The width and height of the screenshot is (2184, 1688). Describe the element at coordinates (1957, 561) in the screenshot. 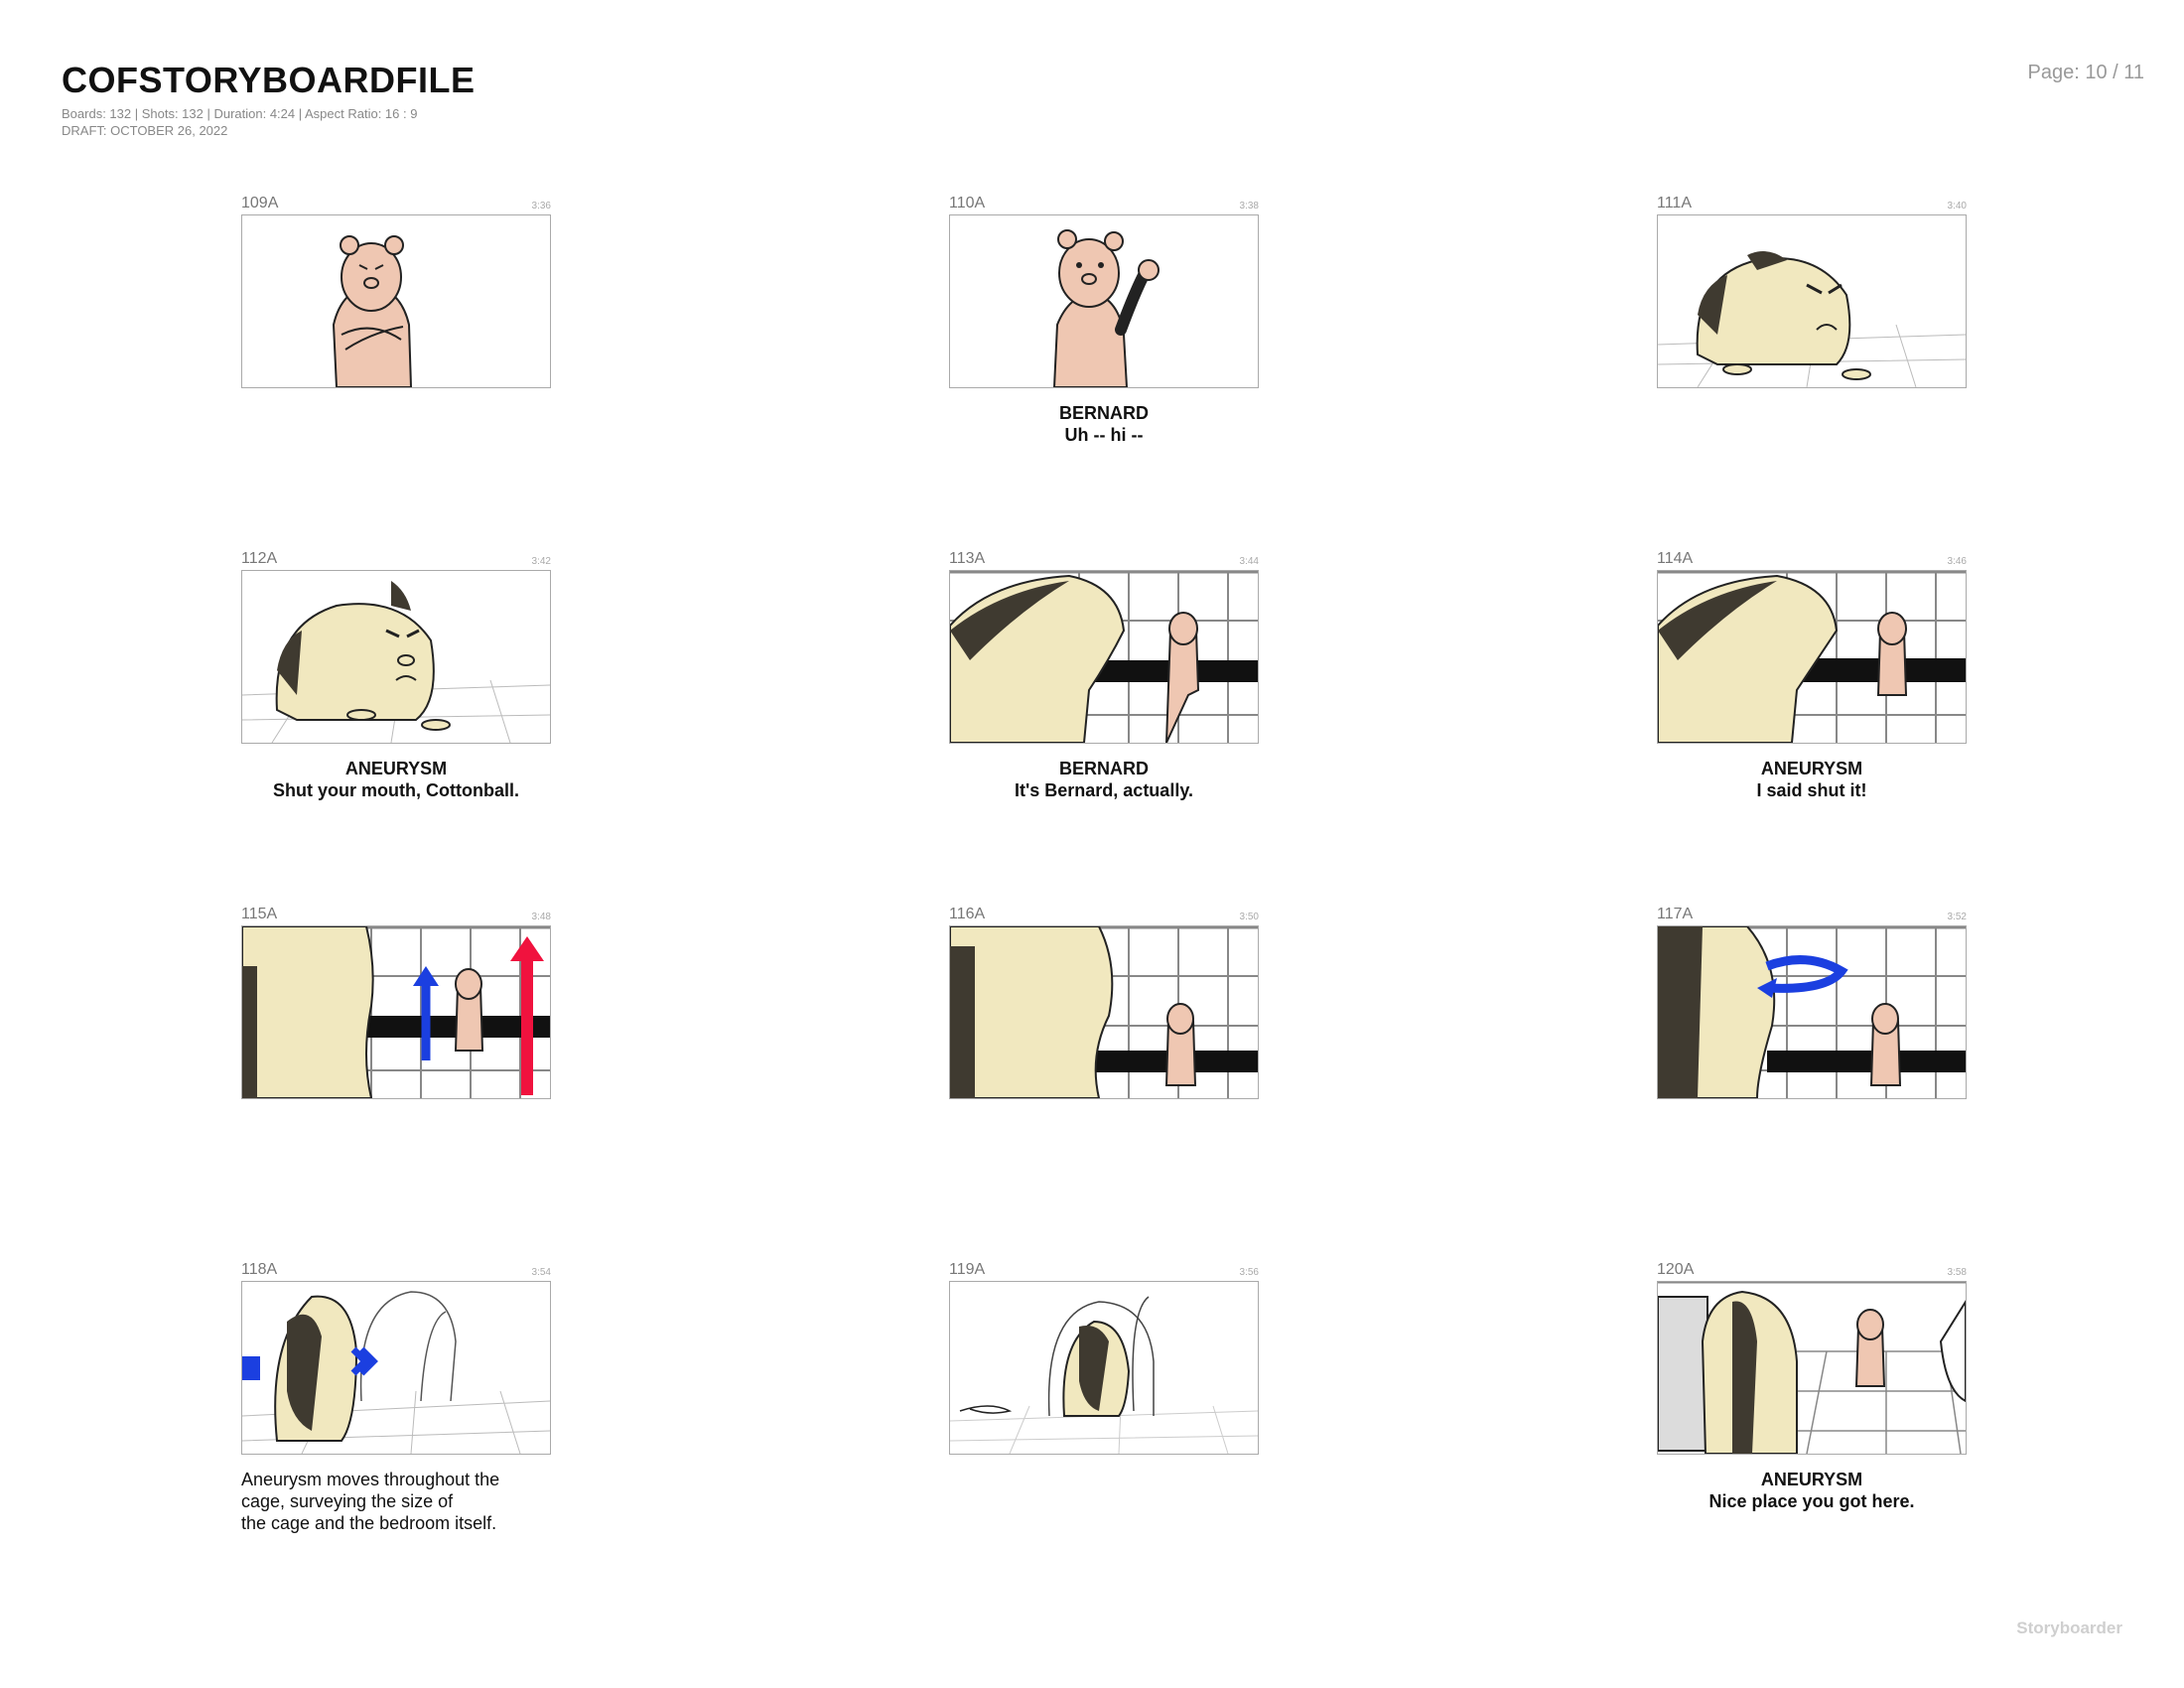

I see `board-timecode: 3:46` at that location.